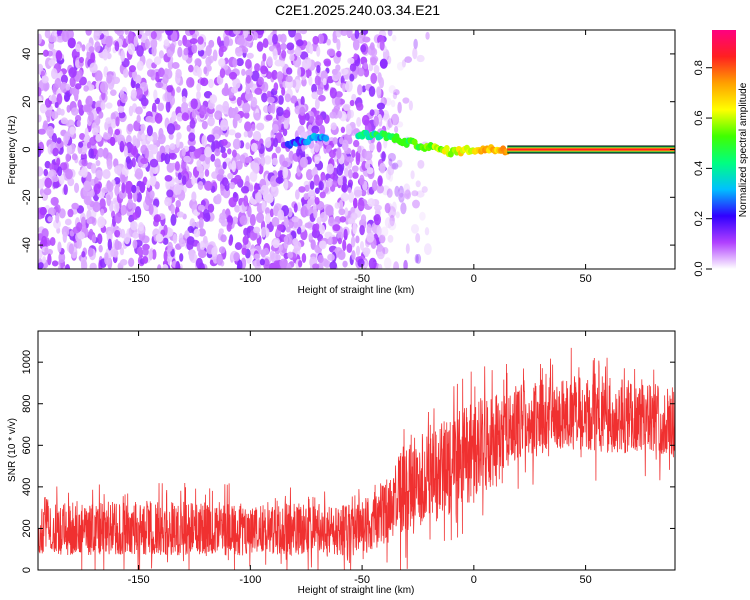 Image resolution: width=750 pixels, height=600 pixels. What do you see at coordinates (27, 149) in the screenshot?
I see `spectrogram-y-tick-label: 0` at bounding box center [27, 149].